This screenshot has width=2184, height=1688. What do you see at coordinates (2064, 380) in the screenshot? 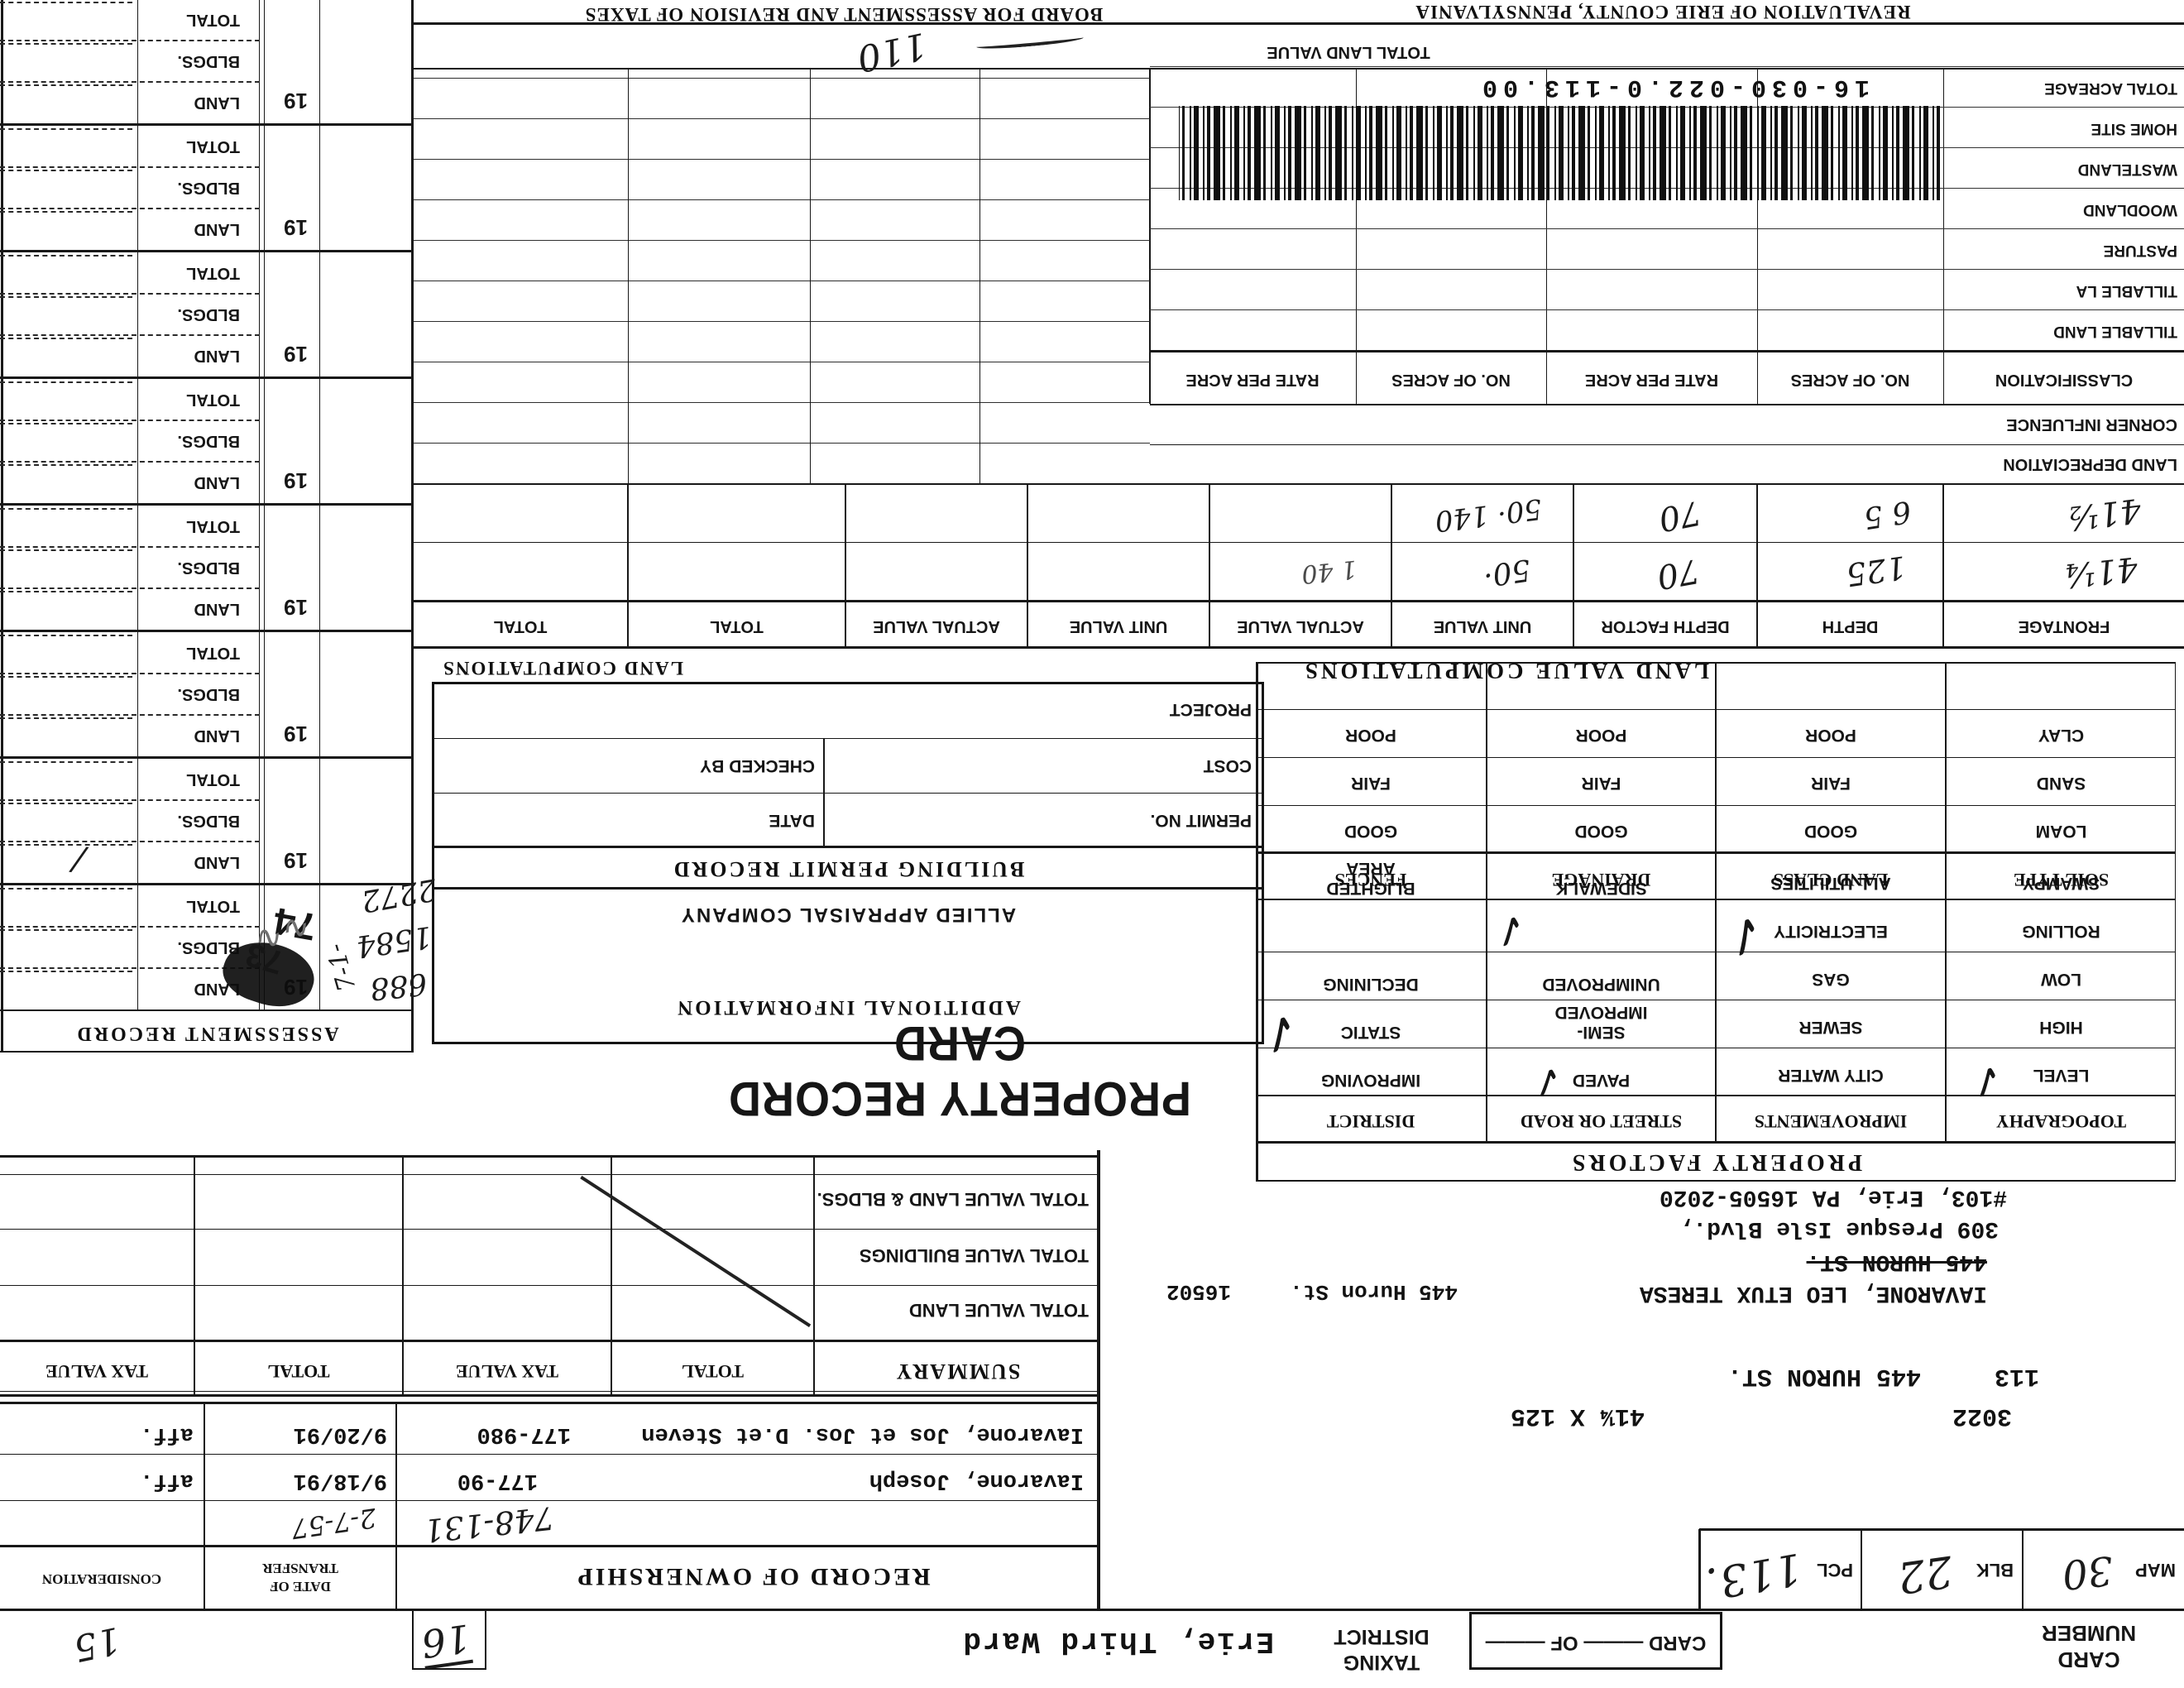
I see `class-header-classification: CLASSIFICATION` at bounding box center [2064, 380].